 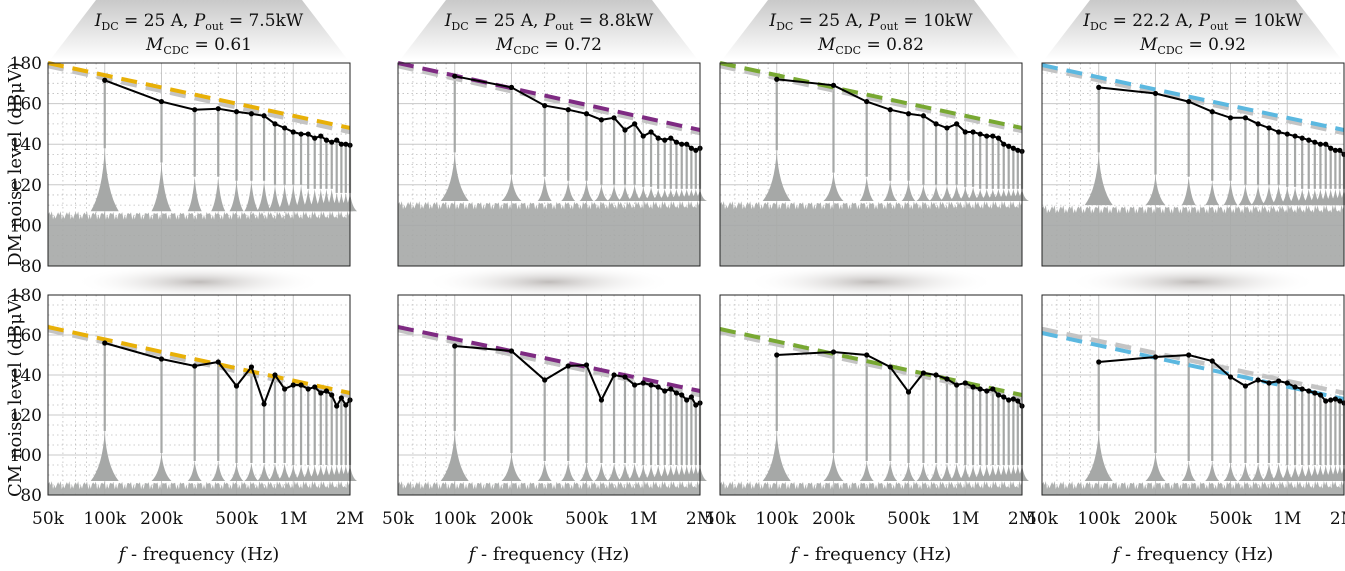 I want to click on panel-shadow, so click(x=871, y=282).